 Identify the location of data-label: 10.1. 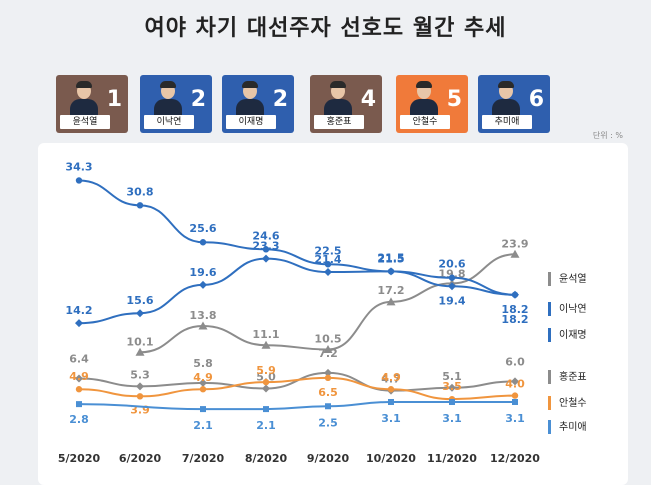
(139, 341).